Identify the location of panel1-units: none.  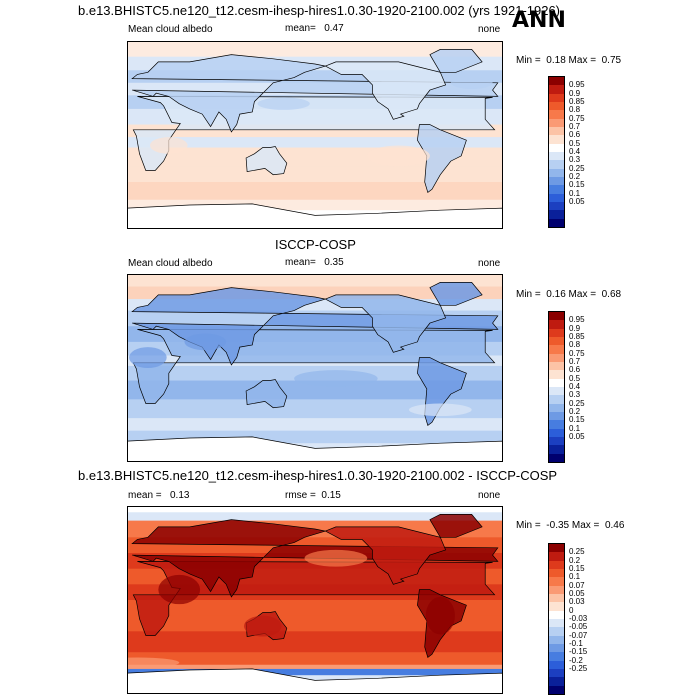
(489, 29).